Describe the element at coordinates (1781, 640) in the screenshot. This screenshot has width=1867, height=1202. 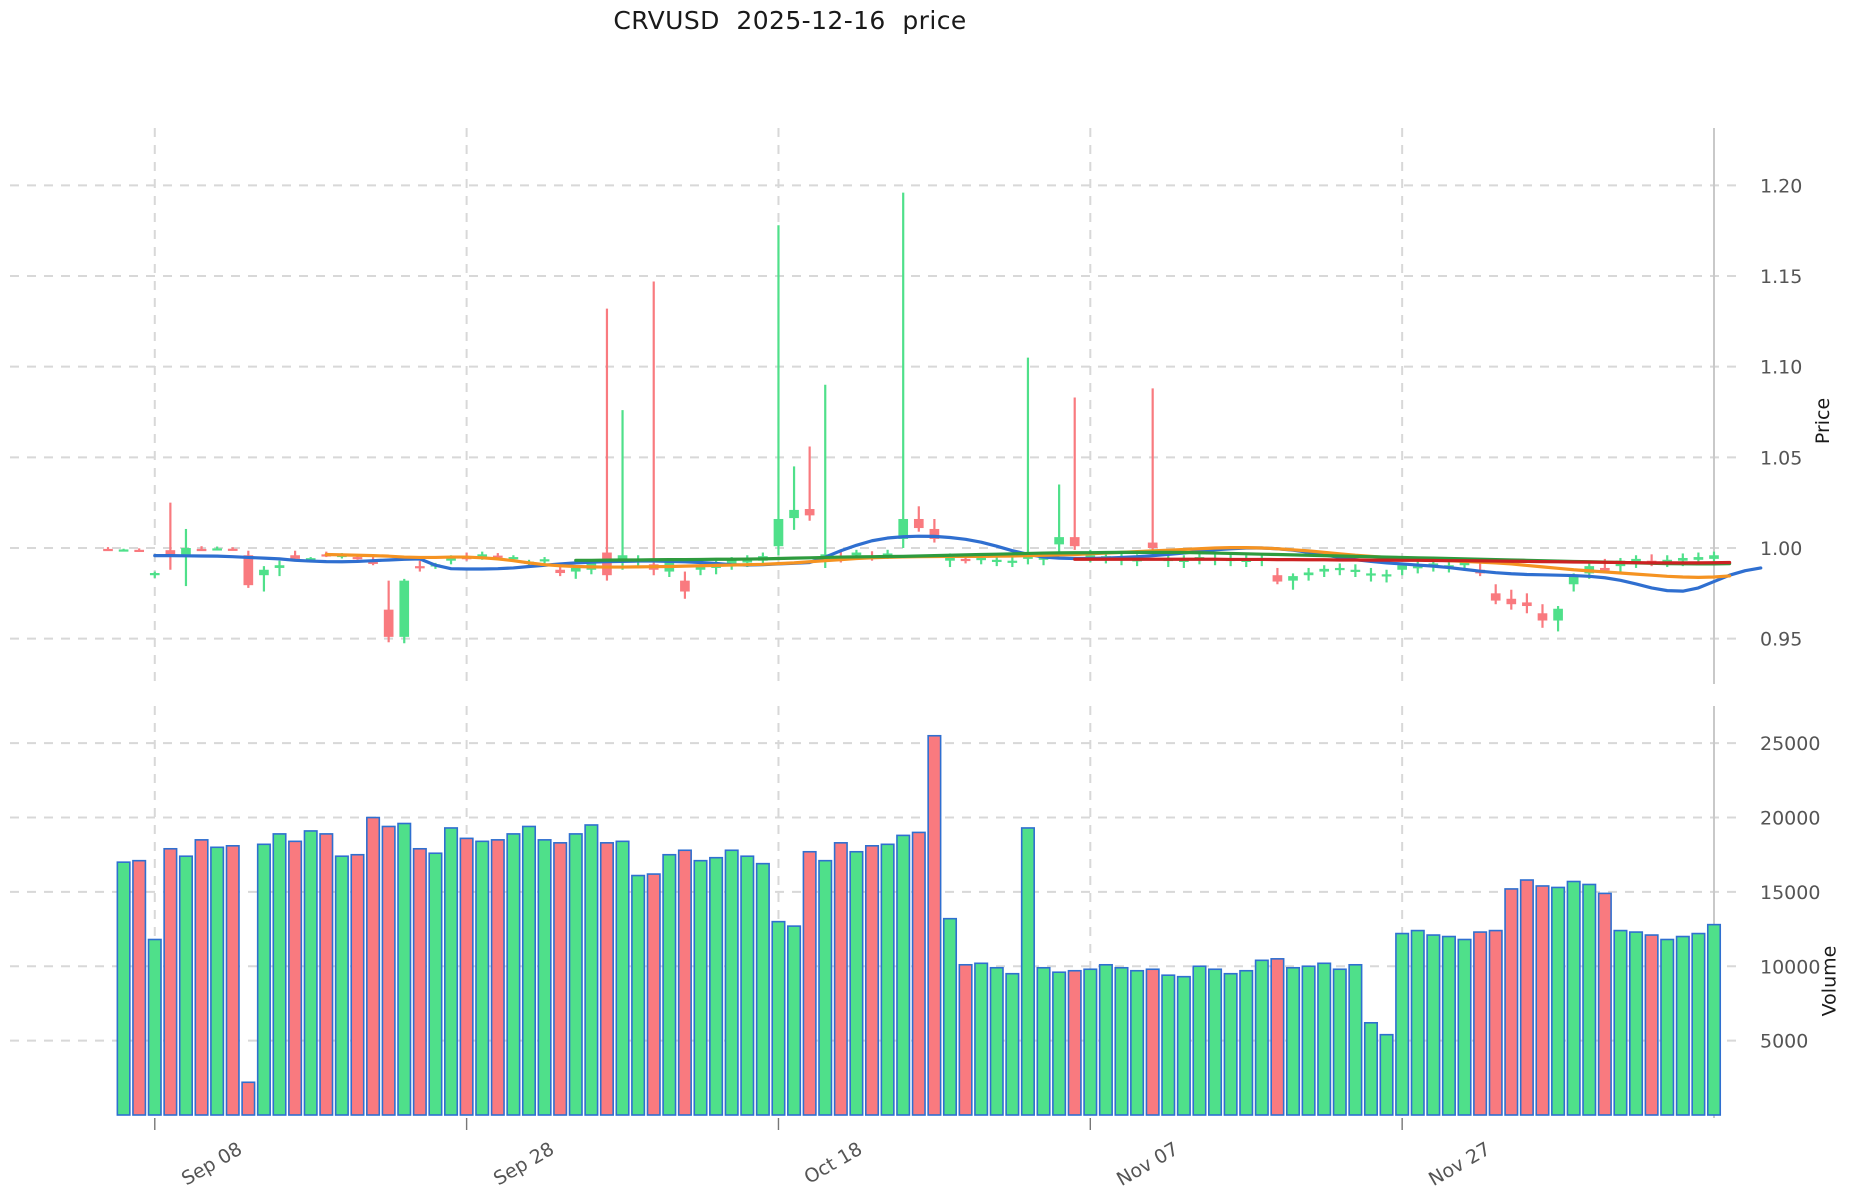
I see `price-tick-label: 0.95` at that location.